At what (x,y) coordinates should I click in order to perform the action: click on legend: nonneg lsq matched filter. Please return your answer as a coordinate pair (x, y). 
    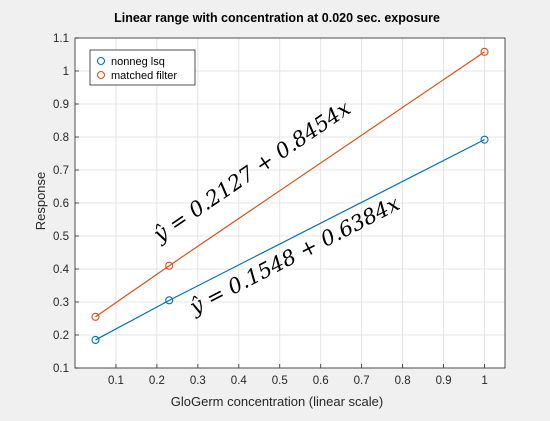
    Looking at the image, I should click on (142, 67).